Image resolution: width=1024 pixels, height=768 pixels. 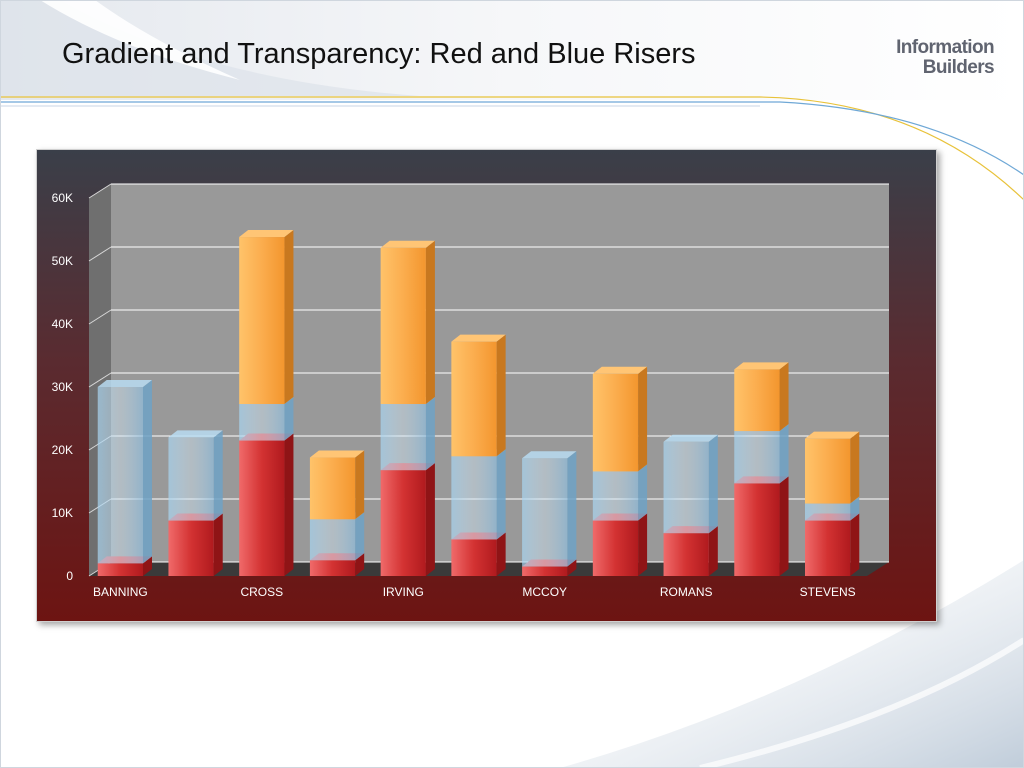 What do you see at coordinates (62, 324) in the screenshot?
I see `y-tick-label: 40K` at bounding box center [62, 324].